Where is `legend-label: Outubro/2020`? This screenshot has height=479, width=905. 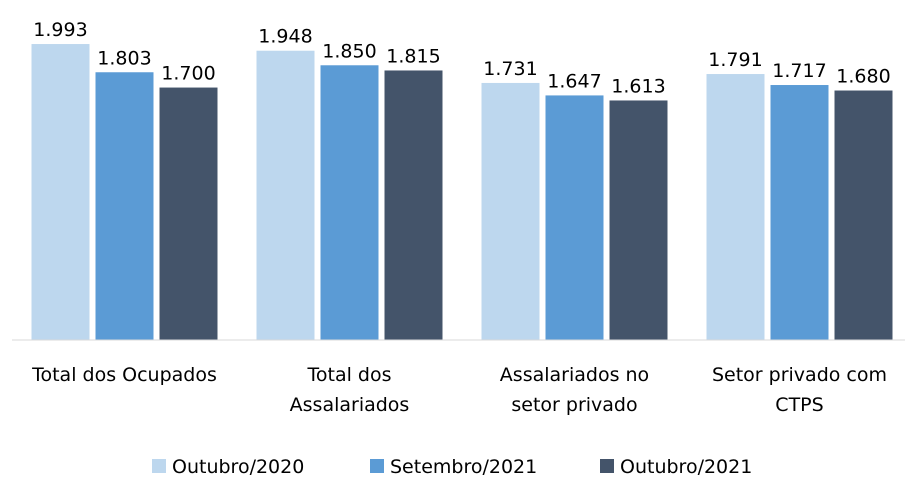 legend-label: Outubro/2020 is located at coordinates (238, 467).